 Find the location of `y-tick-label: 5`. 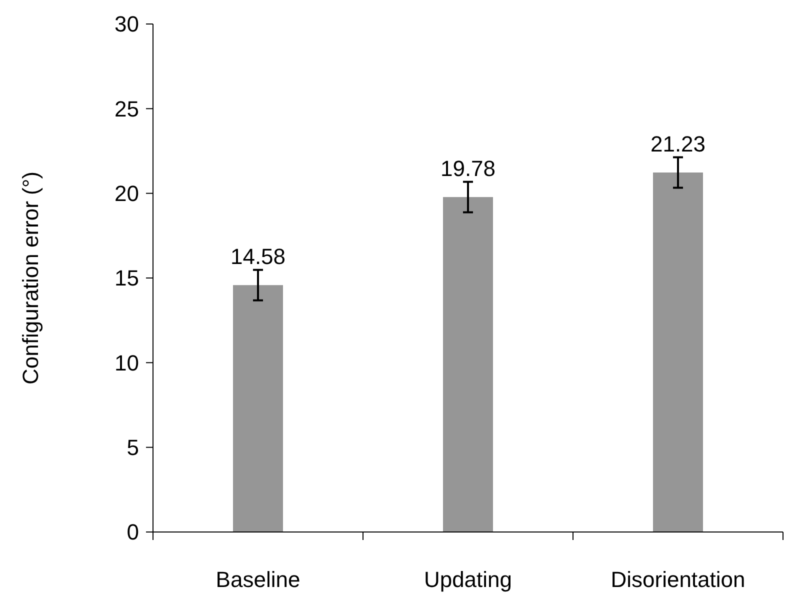

y-tick-label: 5 is located at coordinates (132, 447).